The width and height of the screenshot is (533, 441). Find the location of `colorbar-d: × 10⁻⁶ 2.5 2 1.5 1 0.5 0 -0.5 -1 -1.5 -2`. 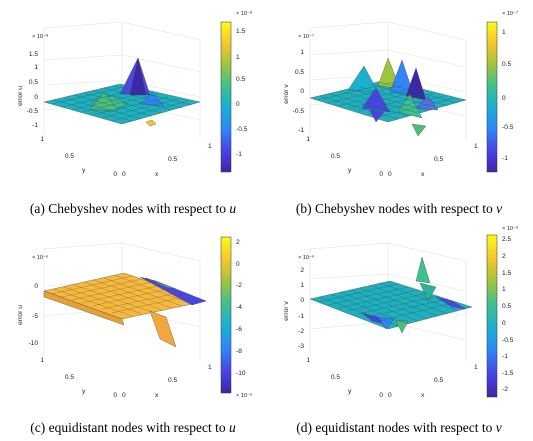

colorbar-d: × 10⁻⁶ 2.5 2 1.5 1 0.5 0 -0.5 -1 -1.5 -2 is located at coordinates (502, 311).